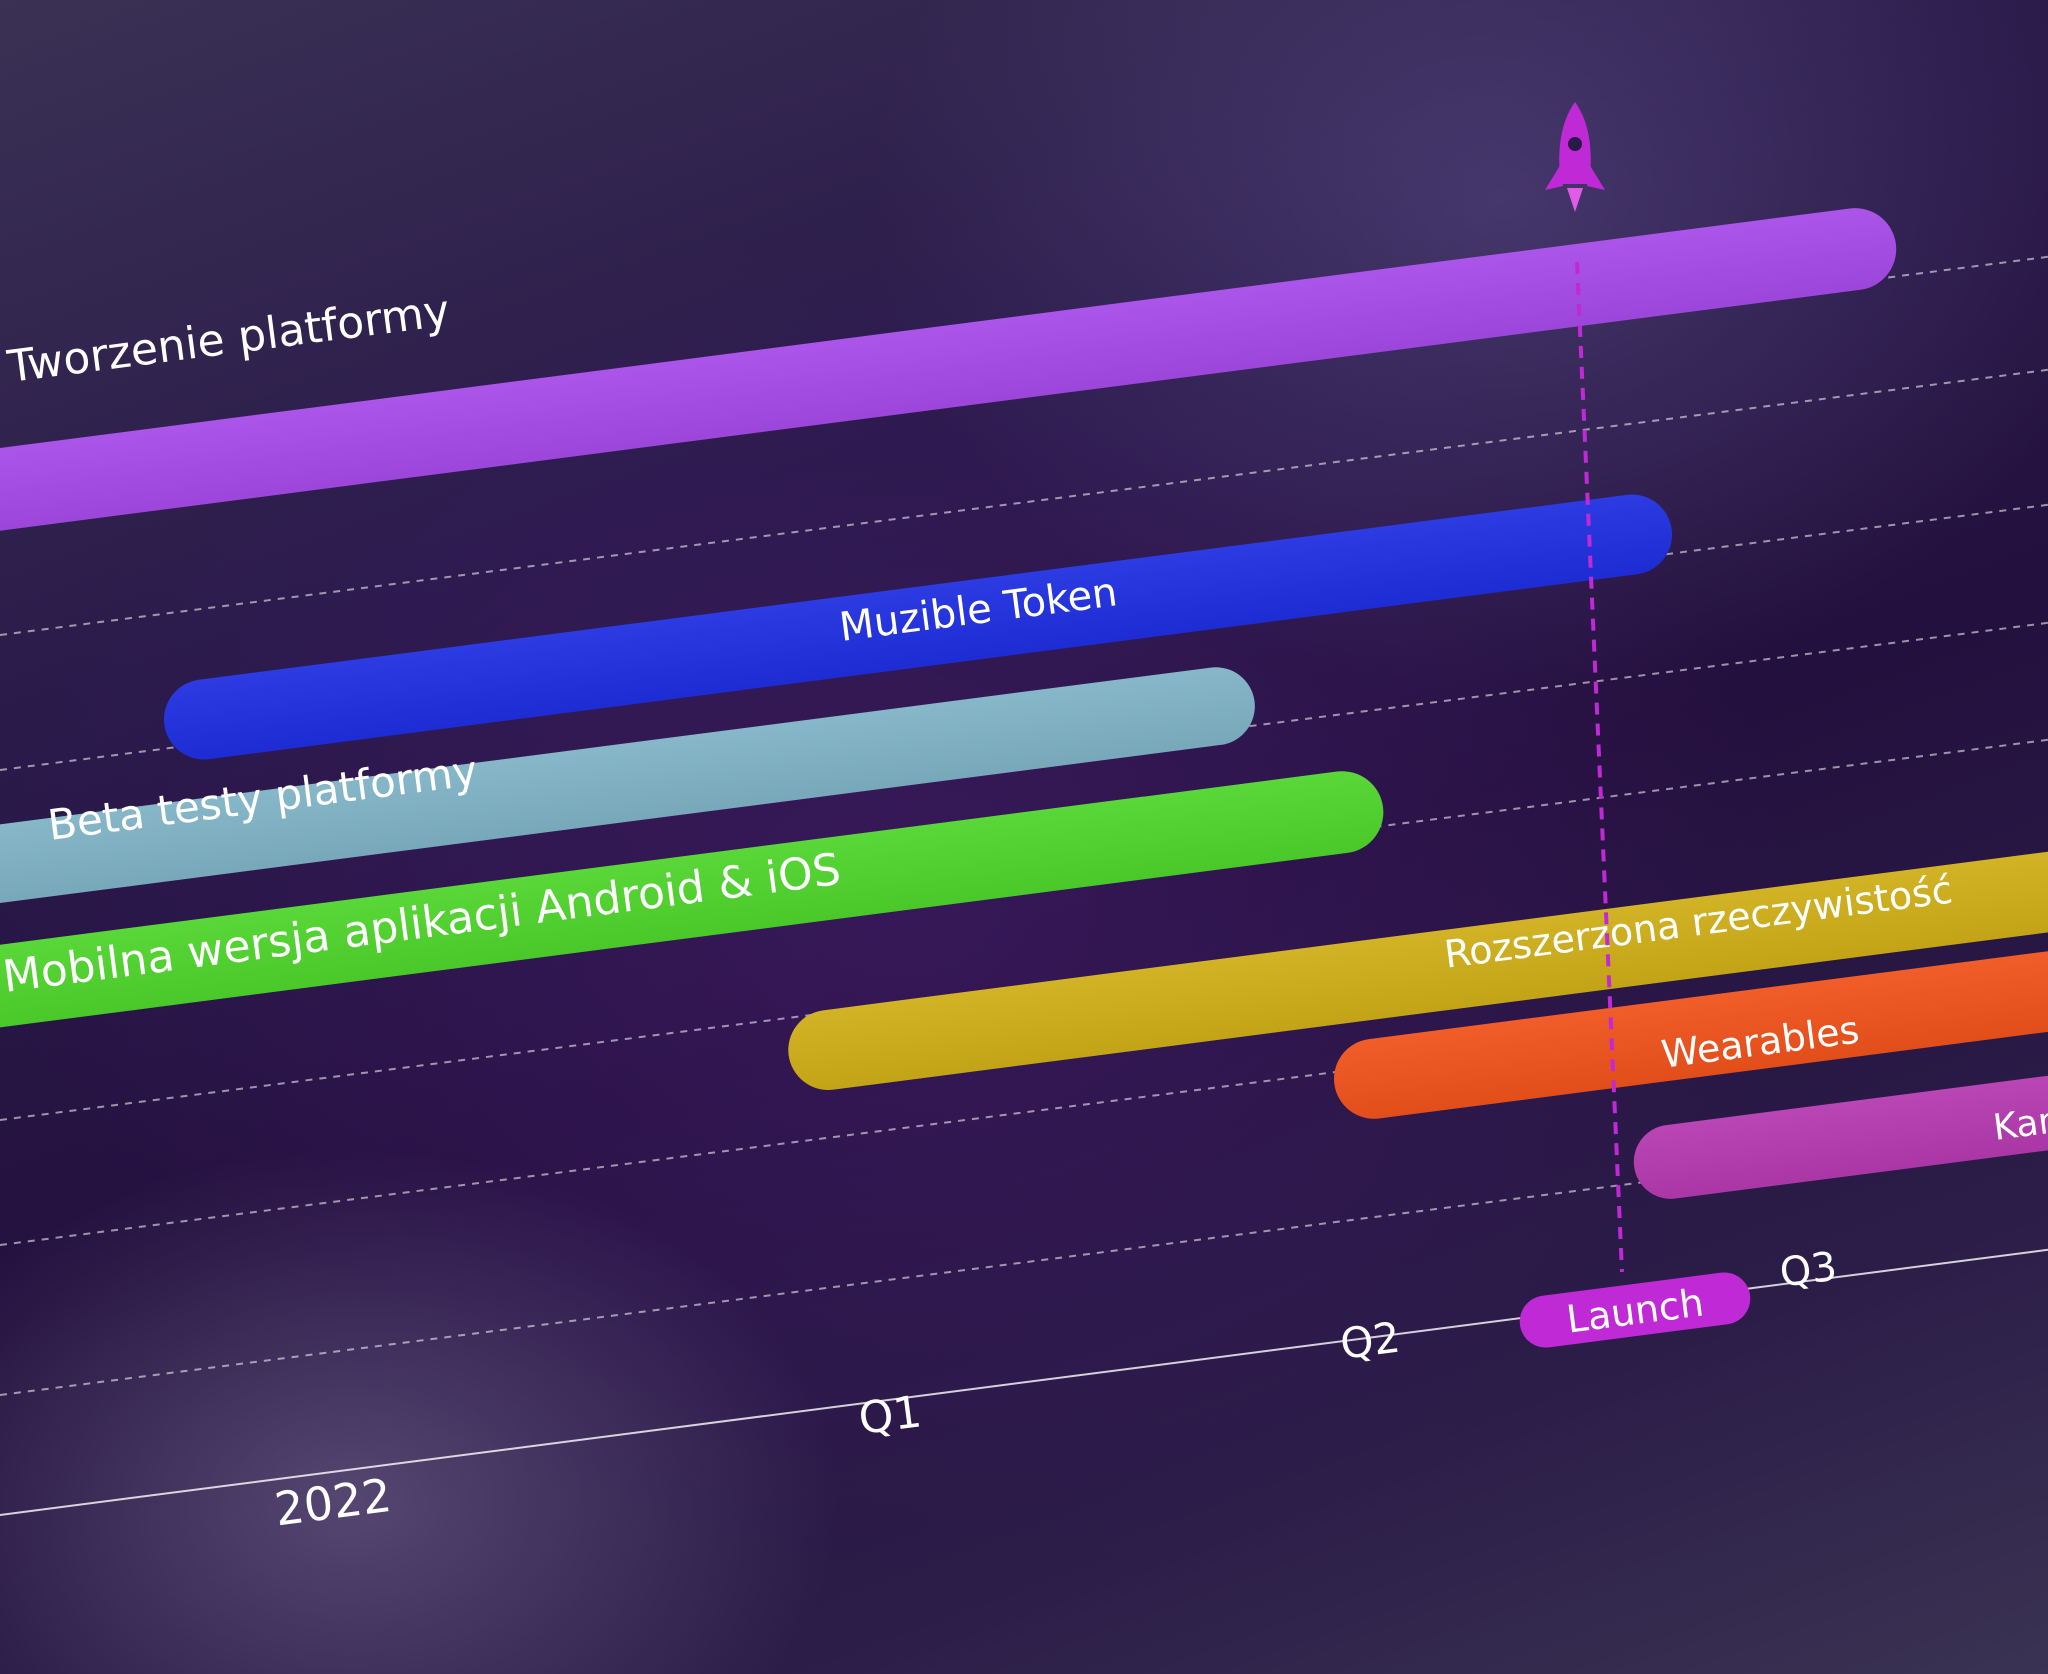 The width and height of the screenshot is (2048, 1674). I want to click on task-label: Kar, so click(2019, 1125).